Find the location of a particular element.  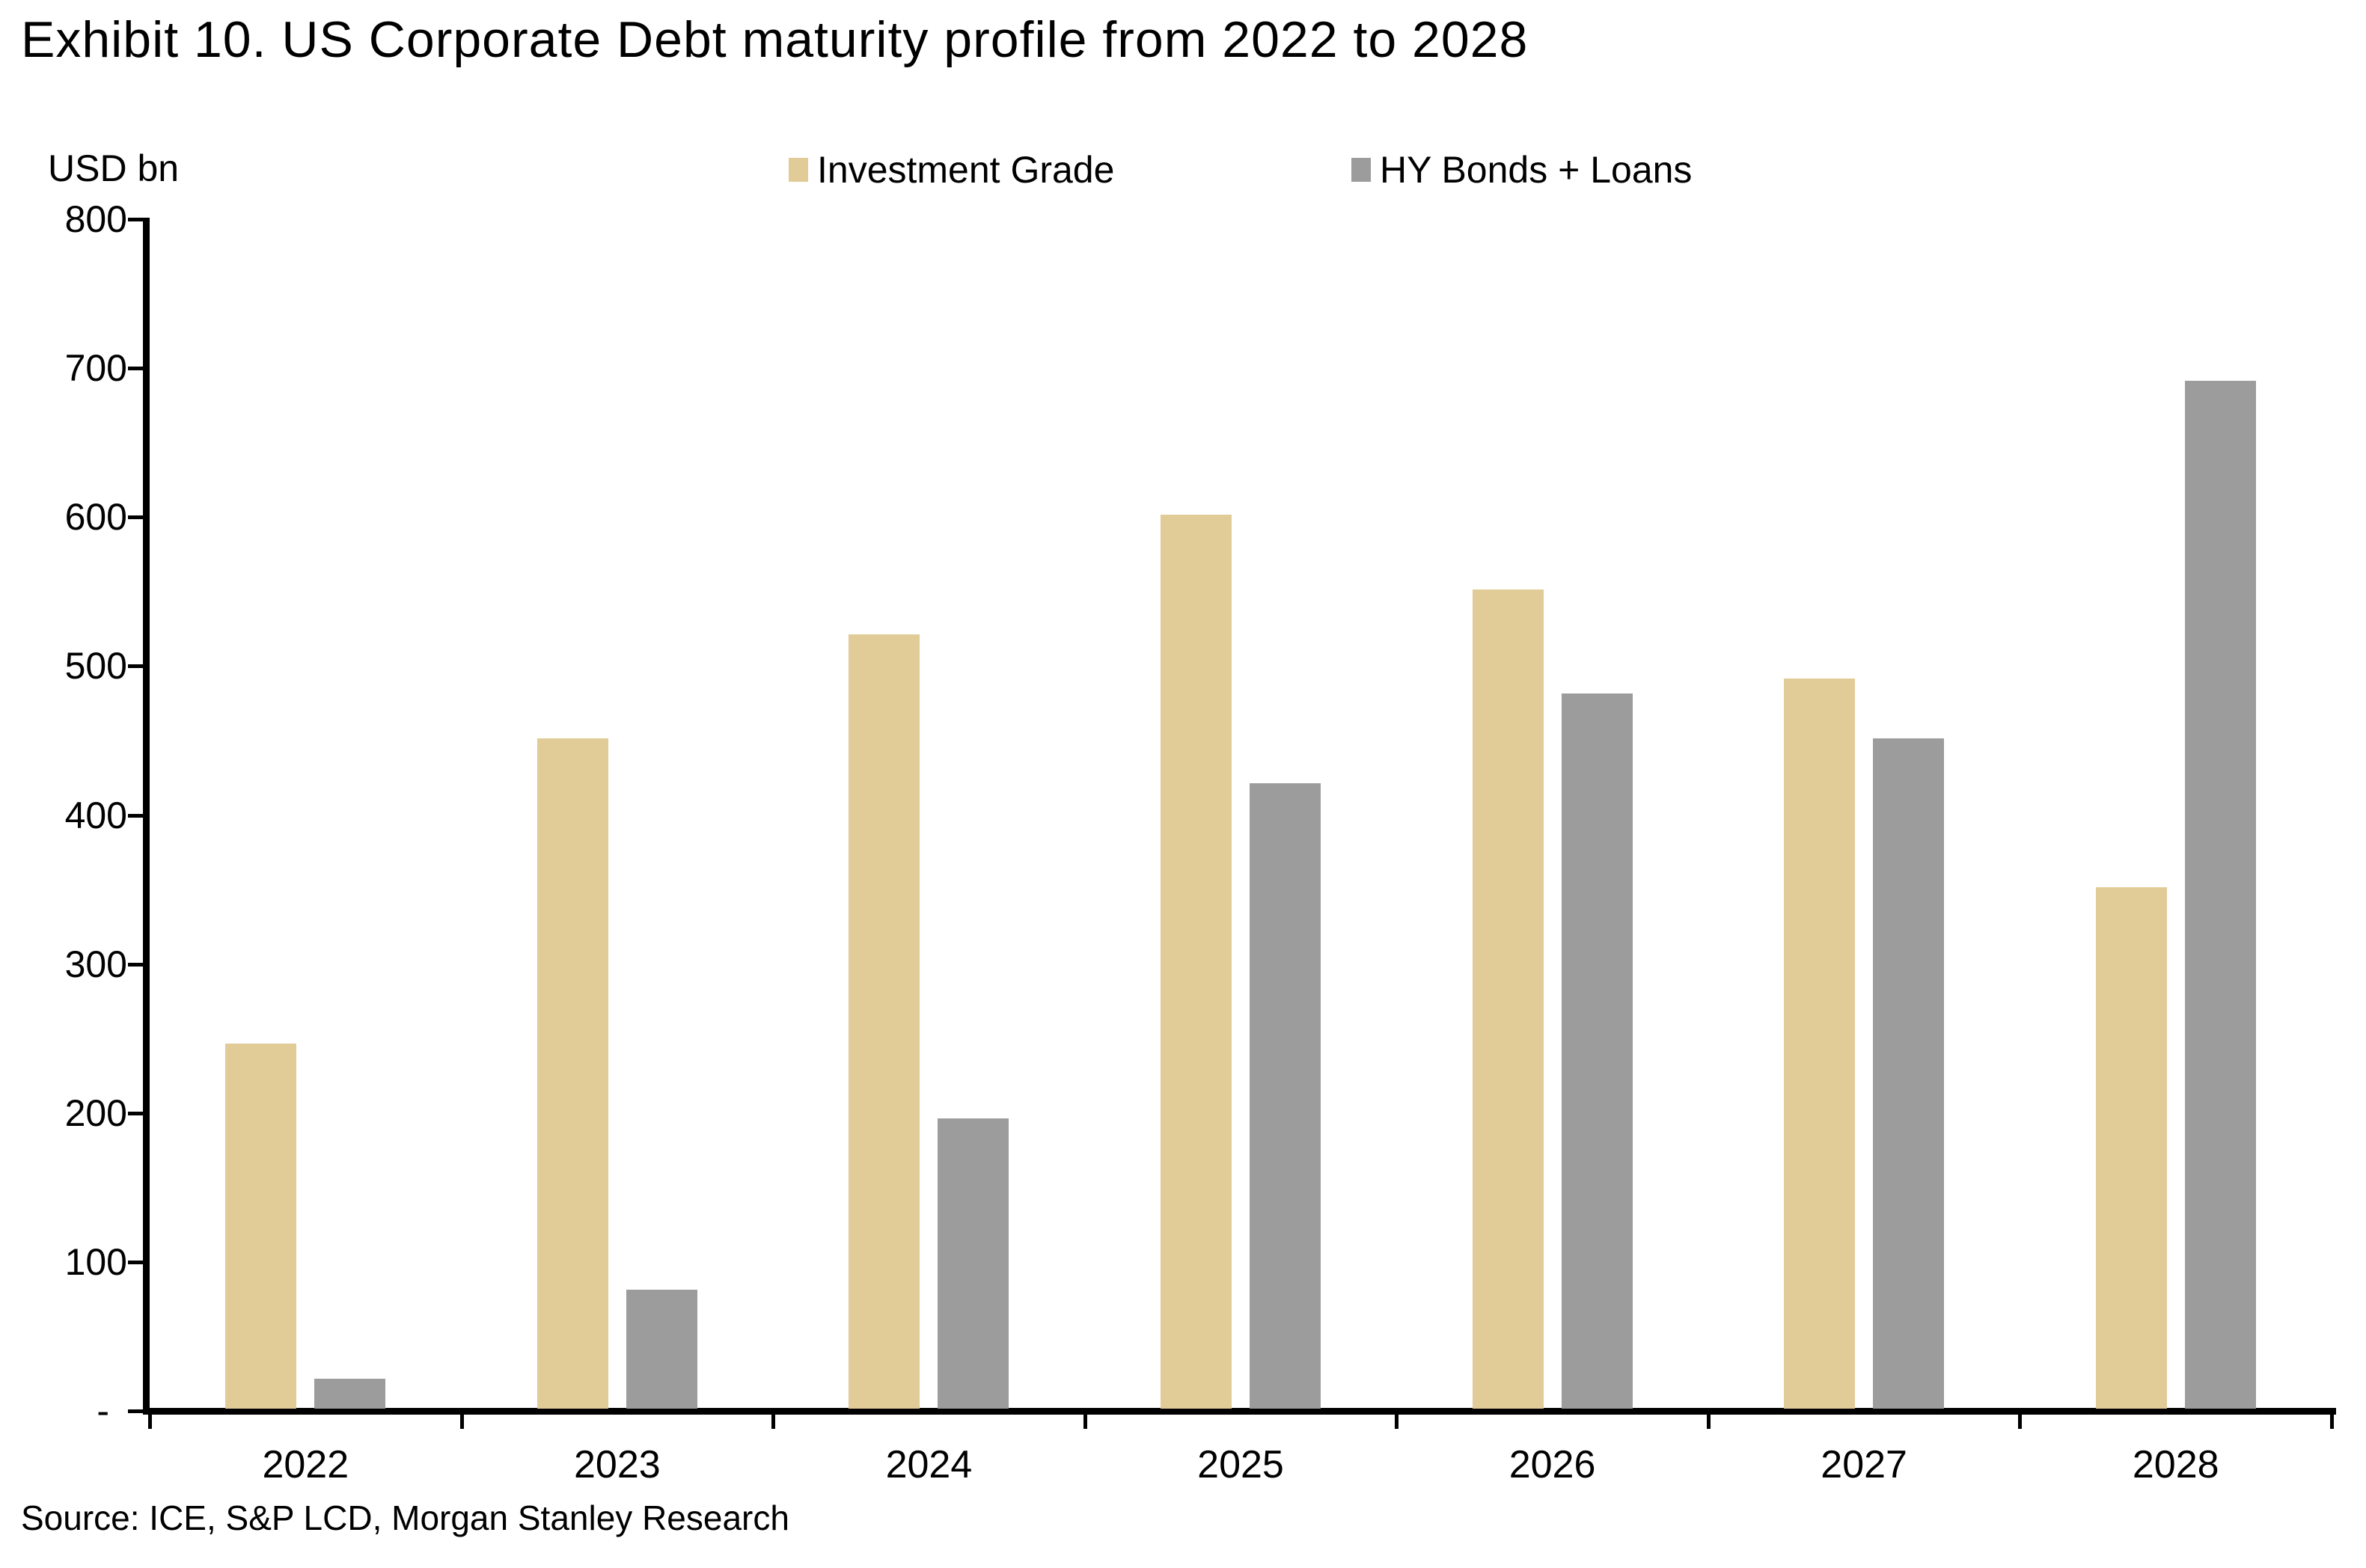

legend-swatch-hy-bonds-loans-icon is located at coordinates (1361, 170).